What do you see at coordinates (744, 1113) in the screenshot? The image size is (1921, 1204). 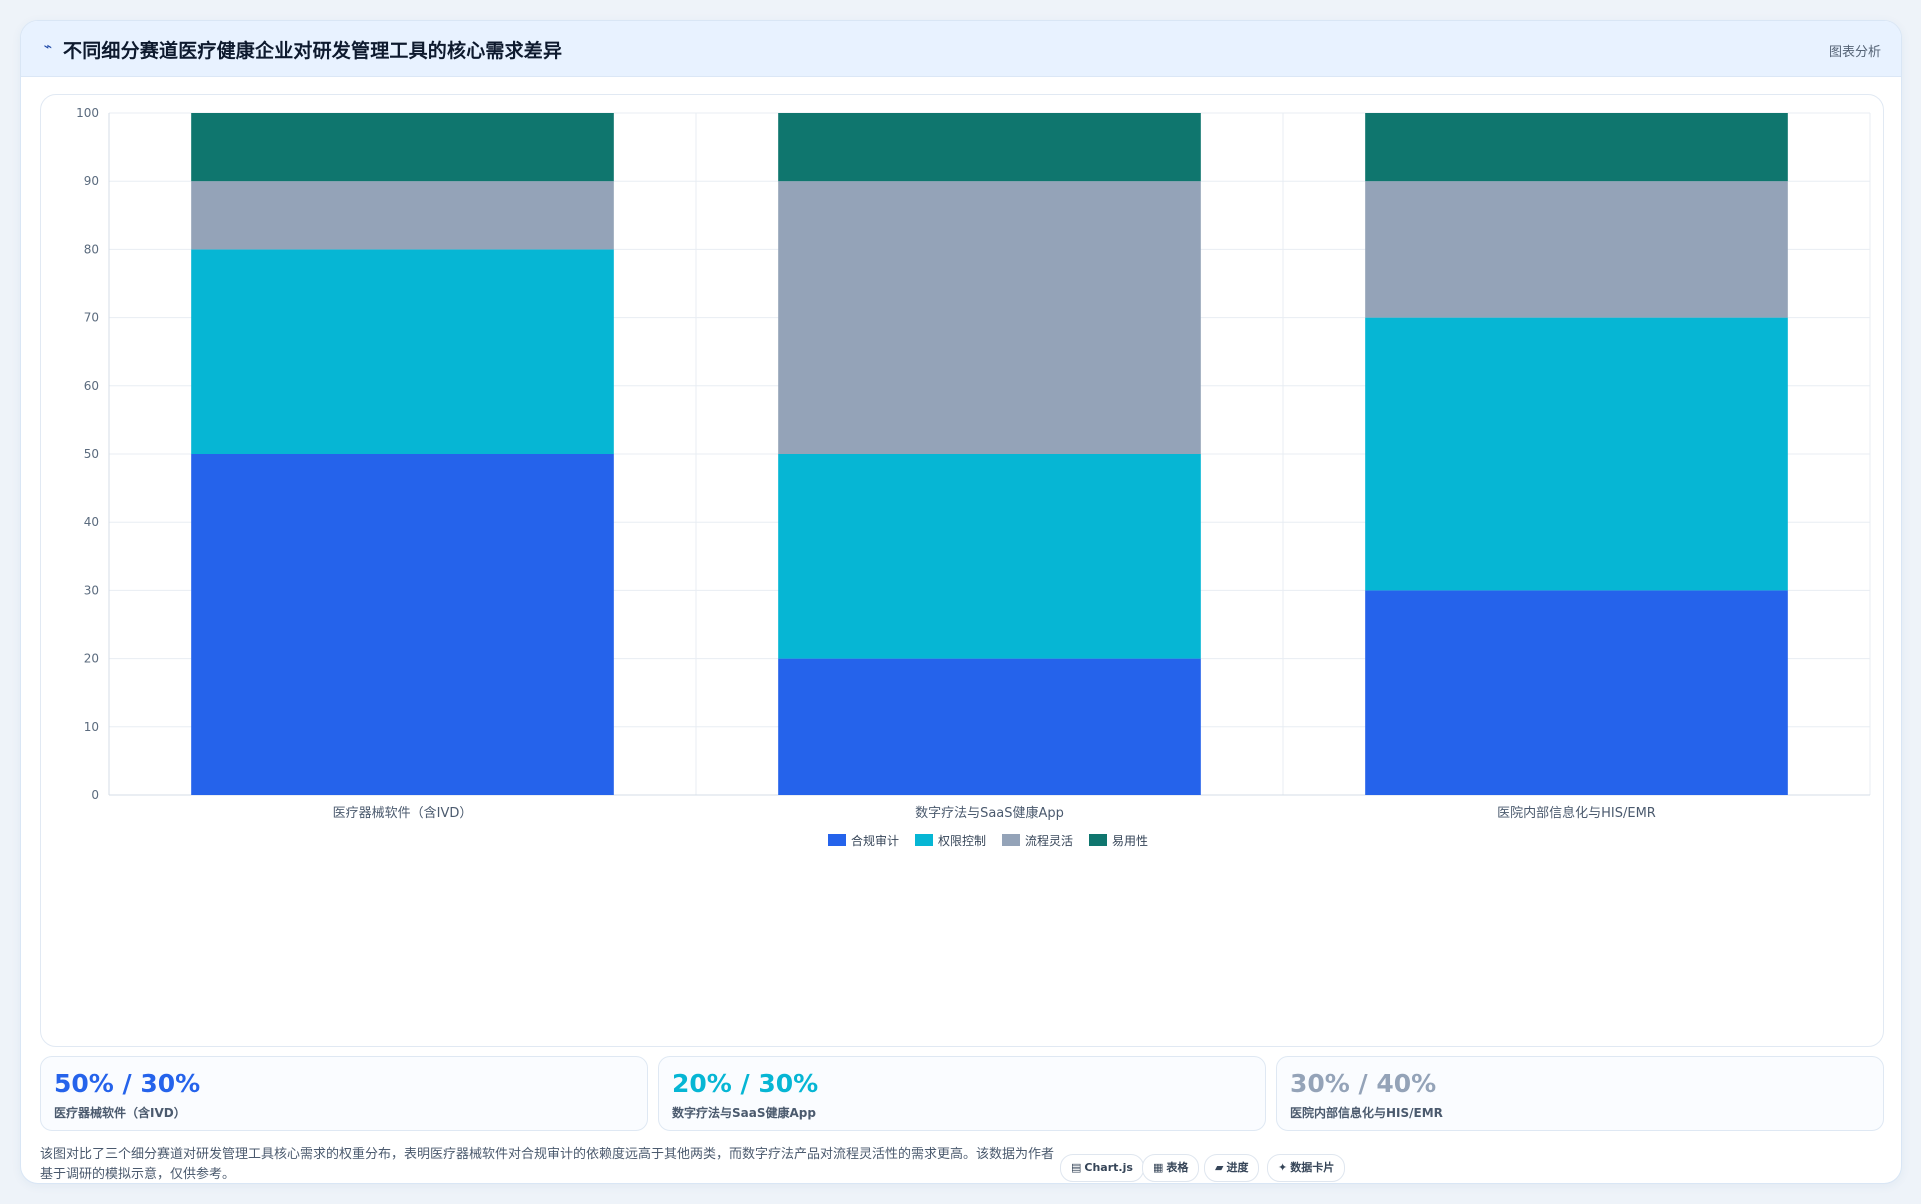 I see `stat-label: 数字疗法与SaaS健康App` at bounding box center [744, 1113].